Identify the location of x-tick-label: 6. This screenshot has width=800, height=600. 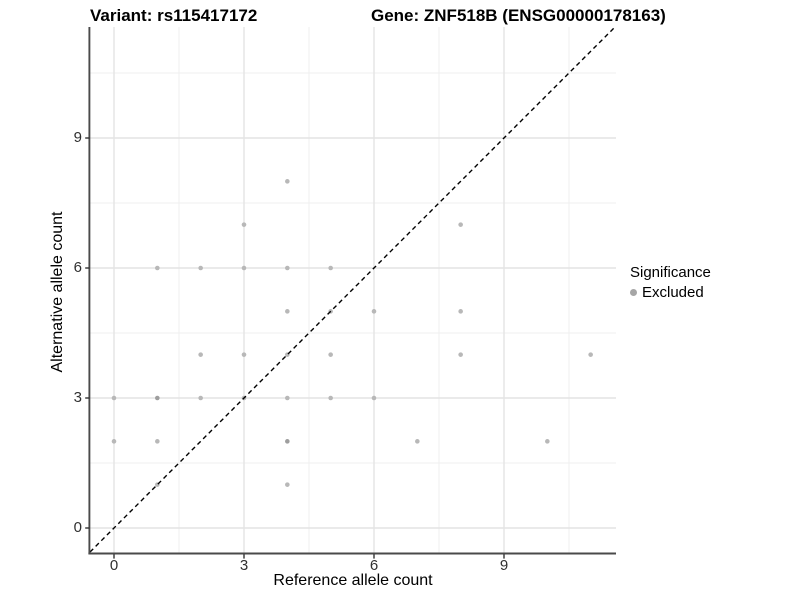
(374, 565).